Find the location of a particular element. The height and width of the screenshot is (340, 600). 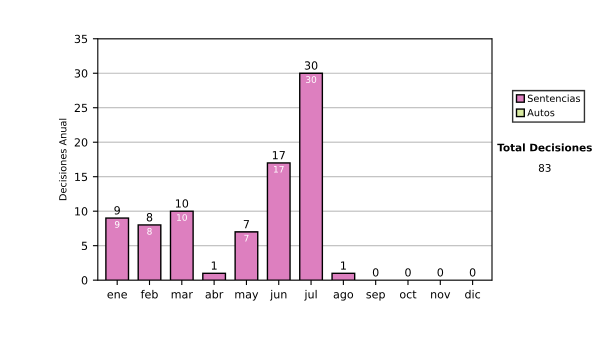

legend-label: Sentencias is located at coordinates (554, 98).